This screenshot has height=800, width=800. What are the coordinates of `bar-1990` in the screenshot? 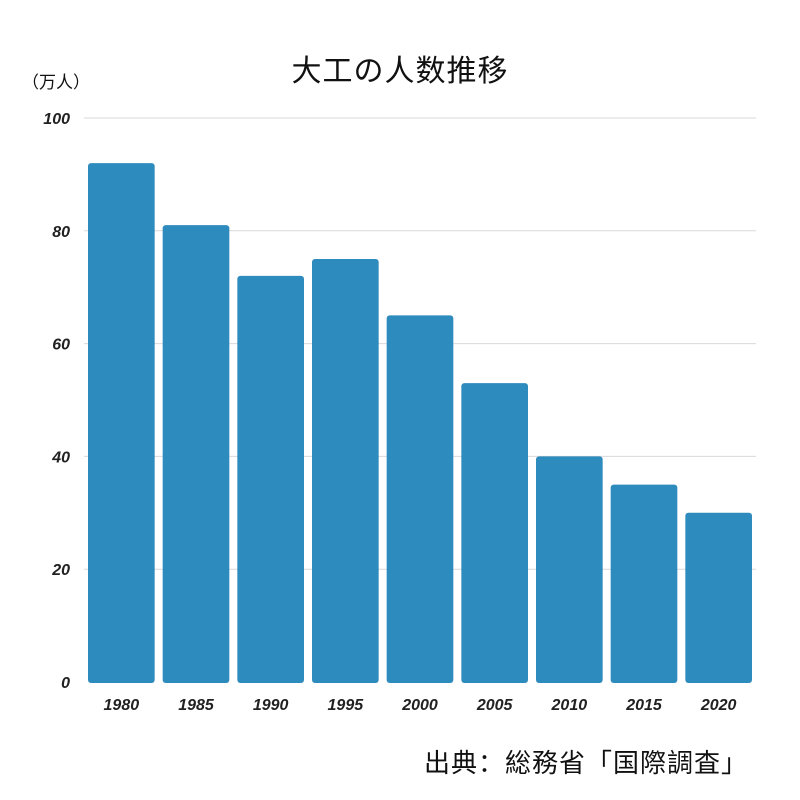 It's located at (270, 479).